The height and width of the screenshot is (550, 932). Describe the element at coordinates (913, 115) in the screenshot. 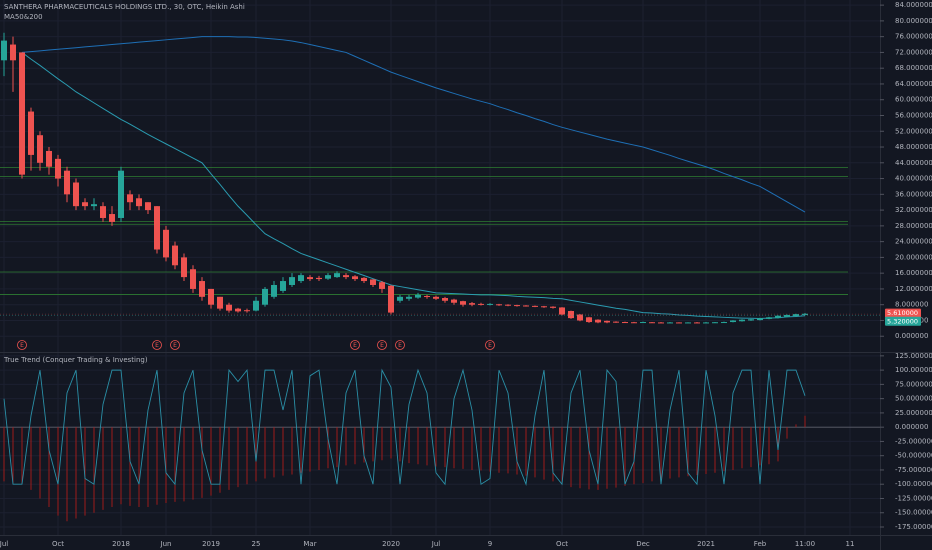

I see `y-tick-label: 56.000000` at that location.